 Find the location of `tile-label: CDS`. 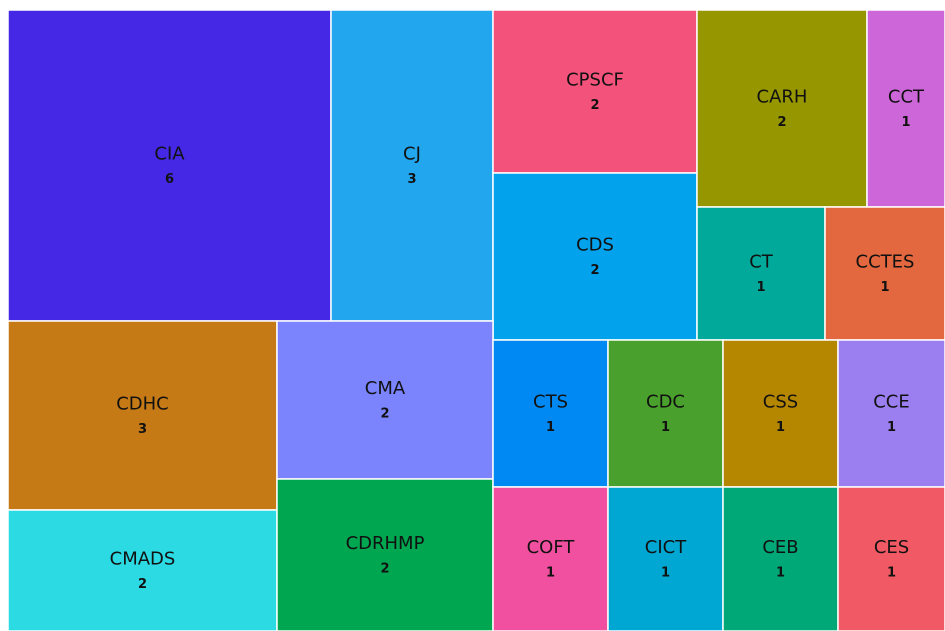

tile-label: CDS is located at coordinates (595, 245).